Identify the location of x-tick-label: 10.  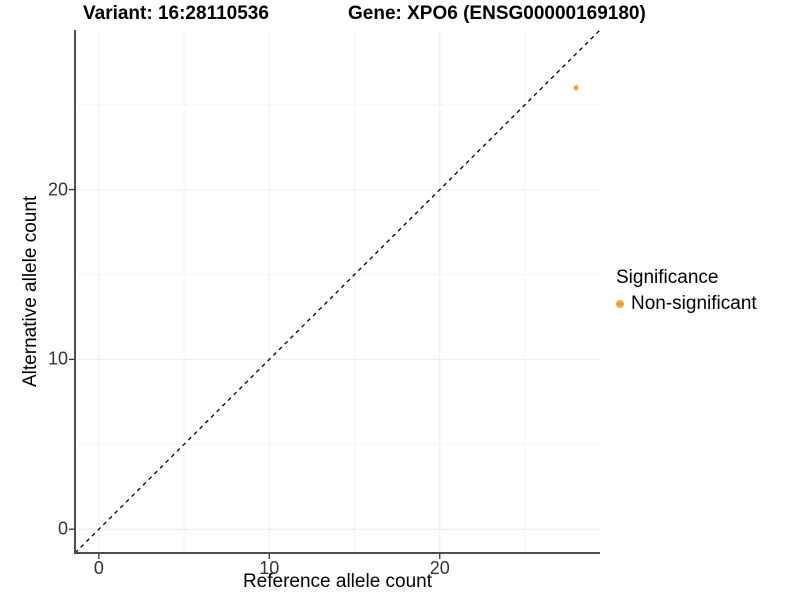
(269, 568).